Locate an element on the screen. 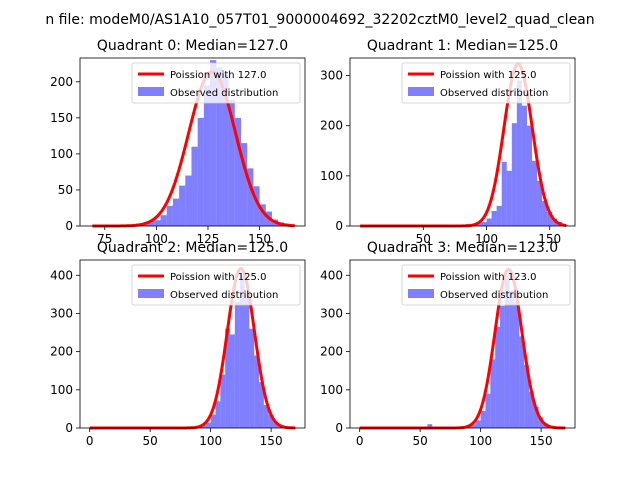  legend-fit-label: Poission with 125.0 is located at coordinates (488, 75).